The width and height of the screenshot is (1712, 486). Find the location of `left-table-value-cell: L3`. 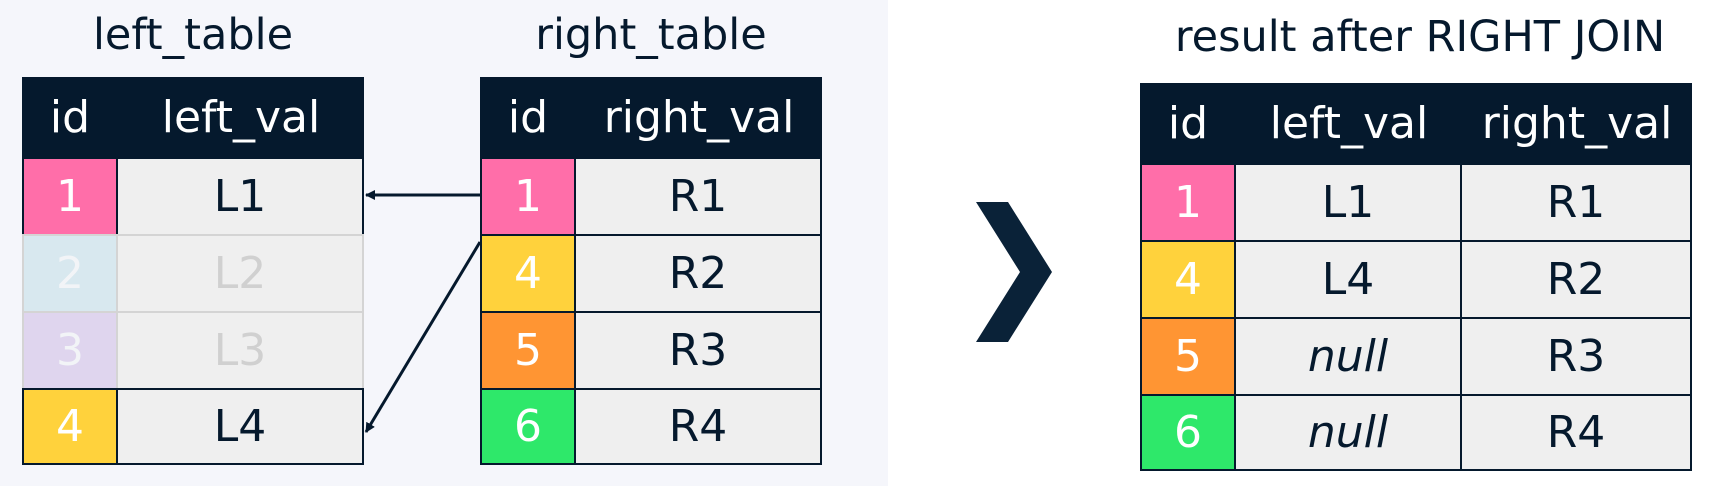

left-table-value-cell: L3 is located at coordinates (240, 350).